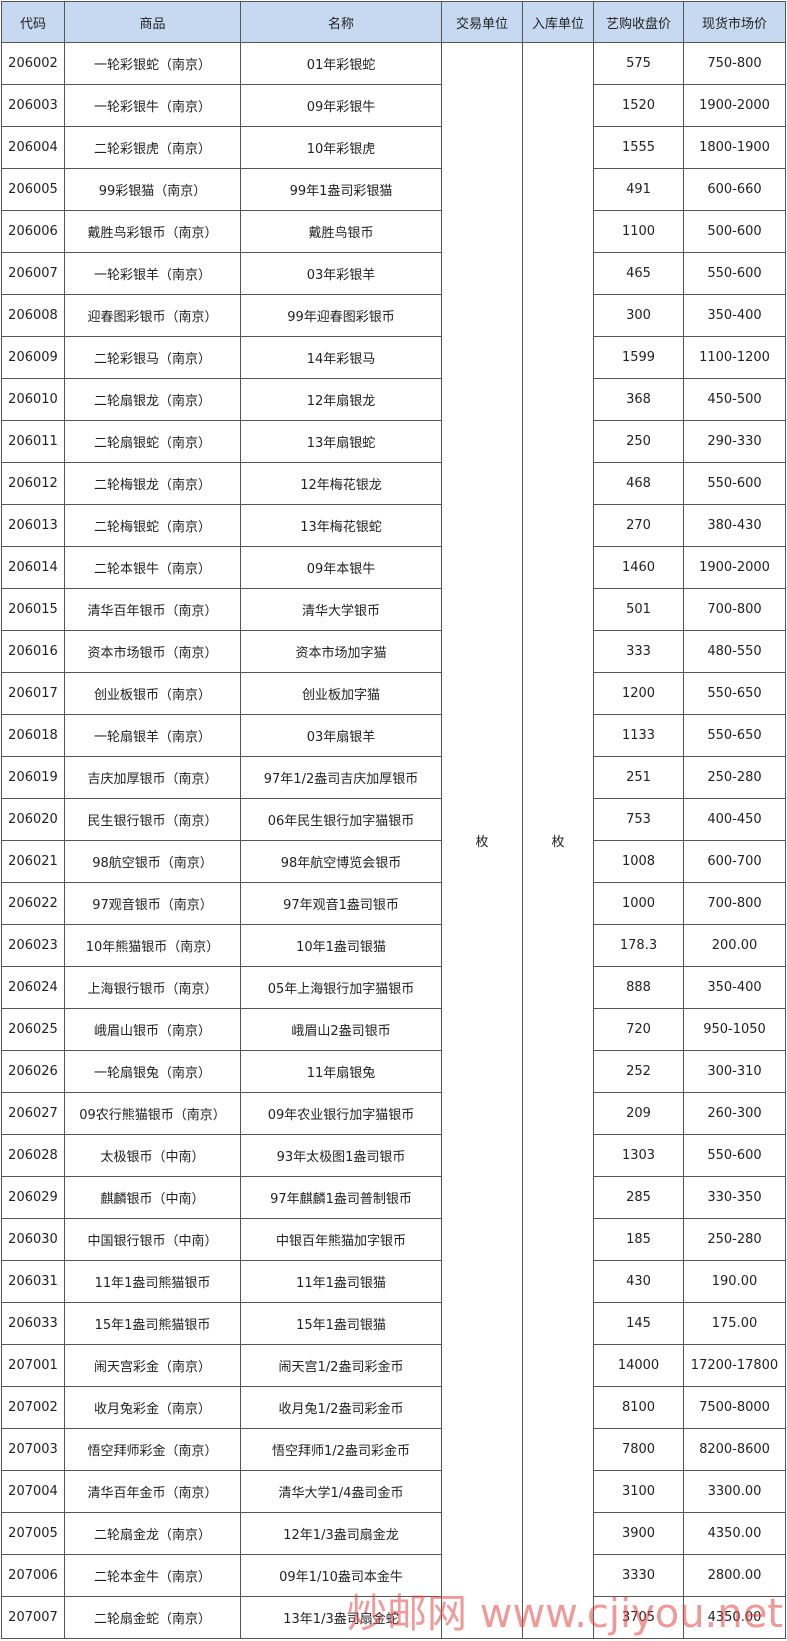  I want to click on market-price-cell: 330-350, so click(734, 1197).